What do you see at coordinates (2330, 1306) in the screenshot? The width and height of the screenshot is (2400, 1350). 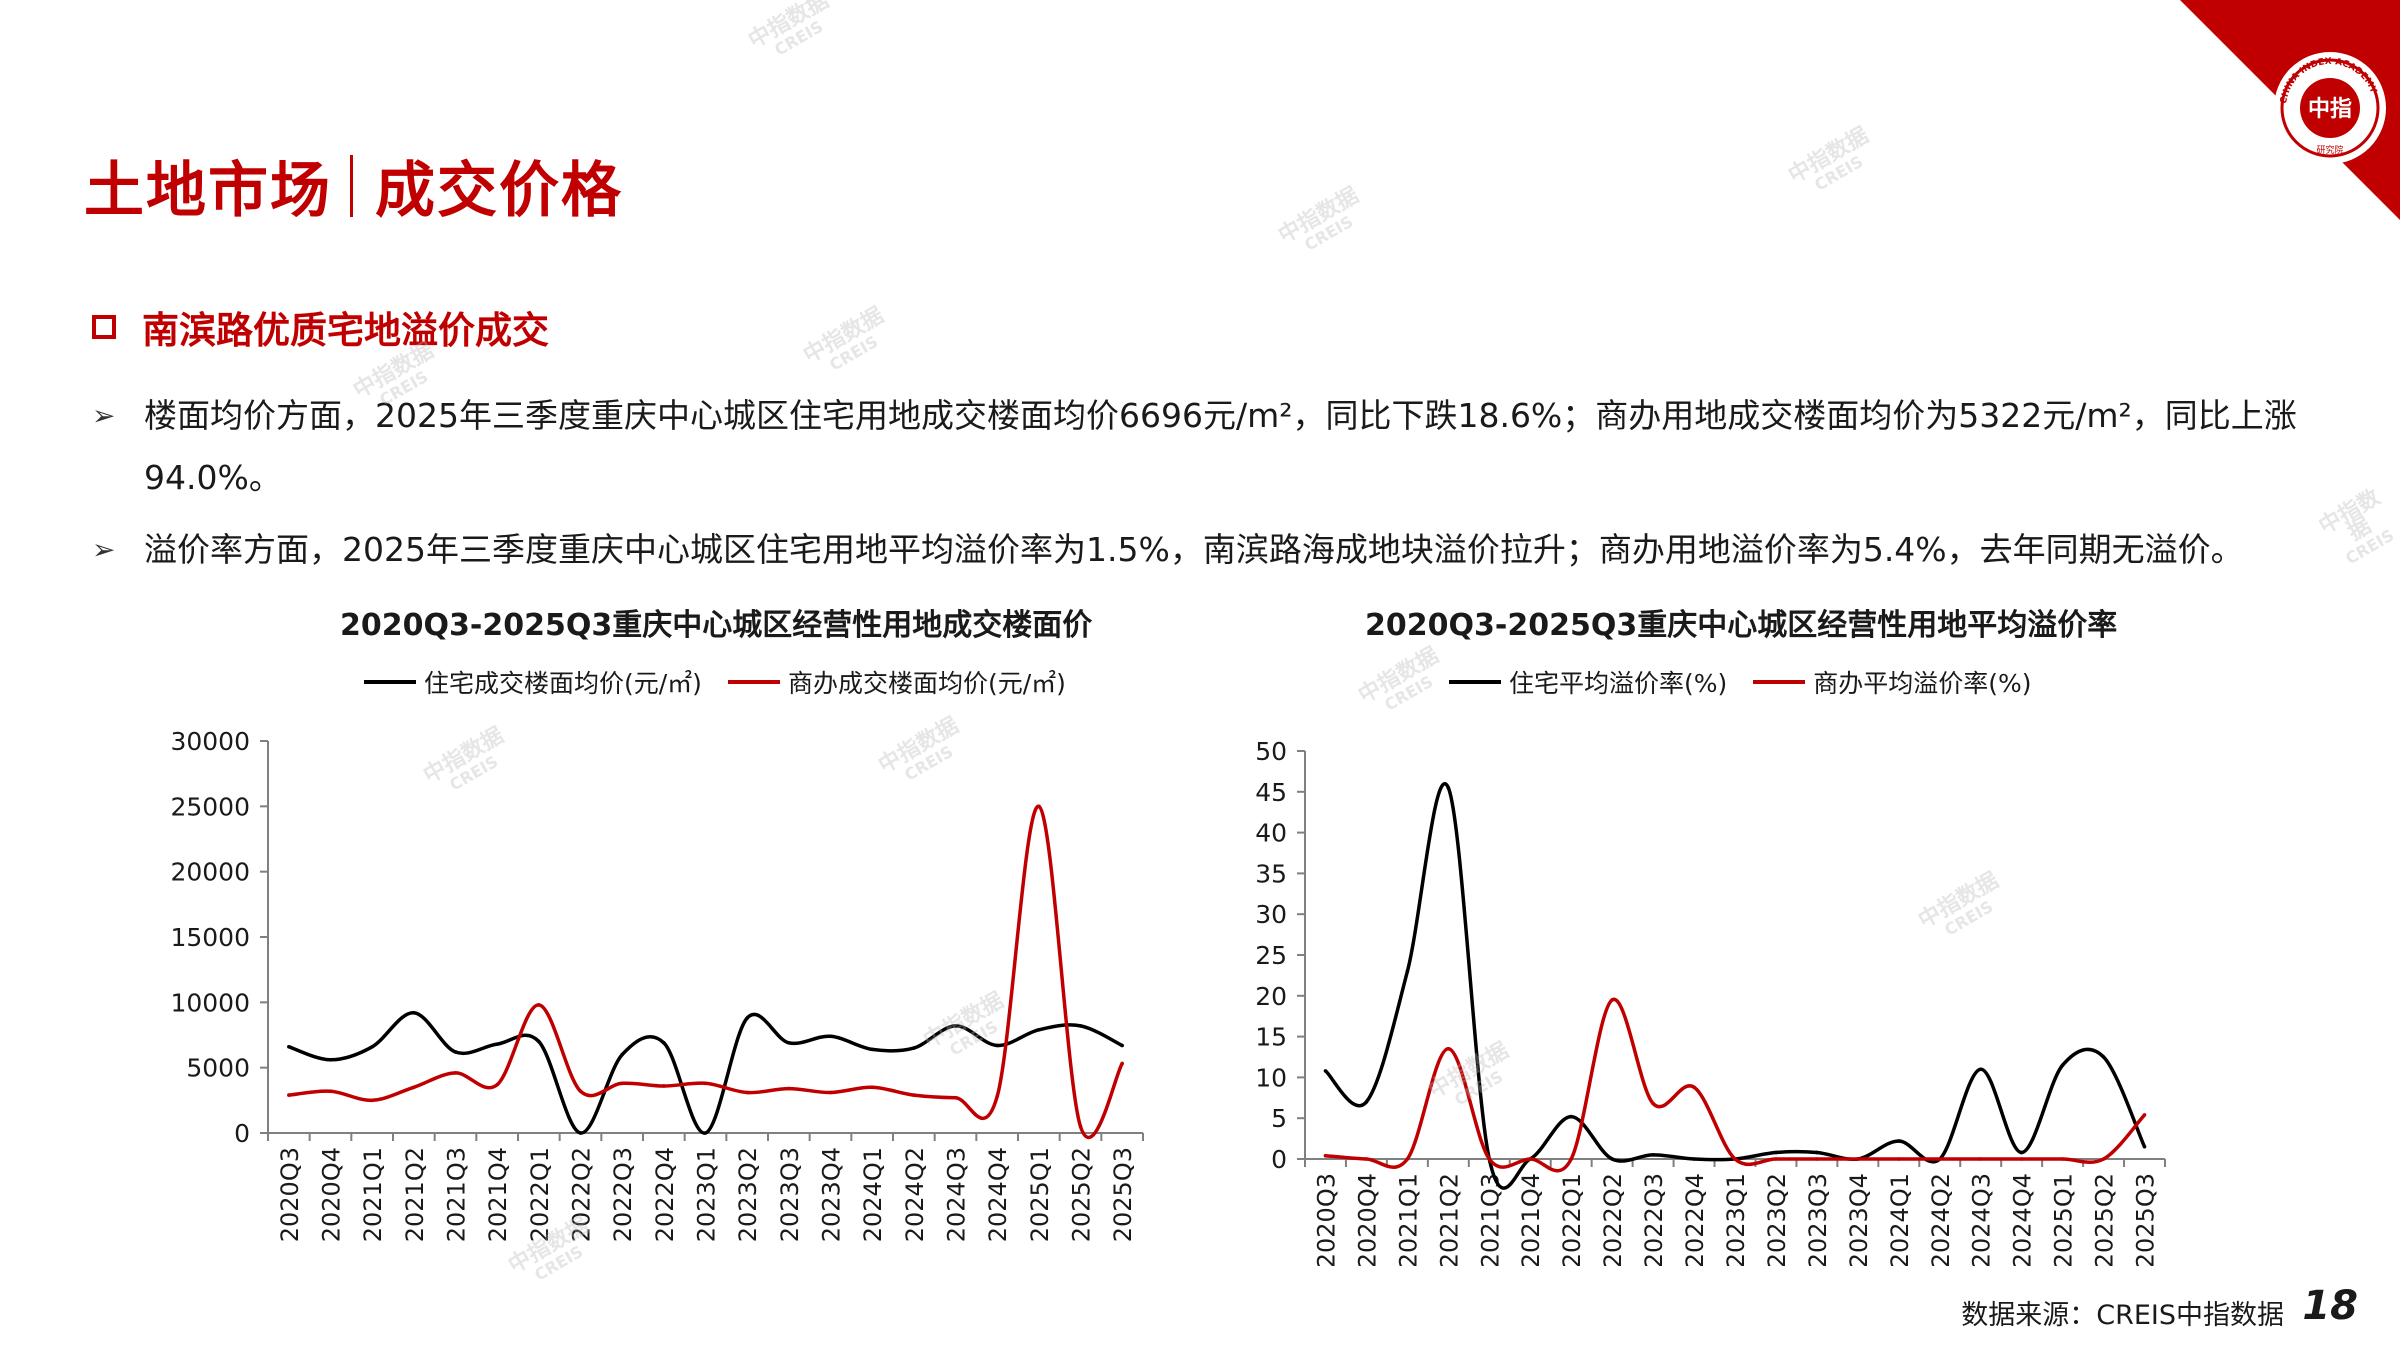 I see `page-number: 18` at bounding box center [2330, 1306].